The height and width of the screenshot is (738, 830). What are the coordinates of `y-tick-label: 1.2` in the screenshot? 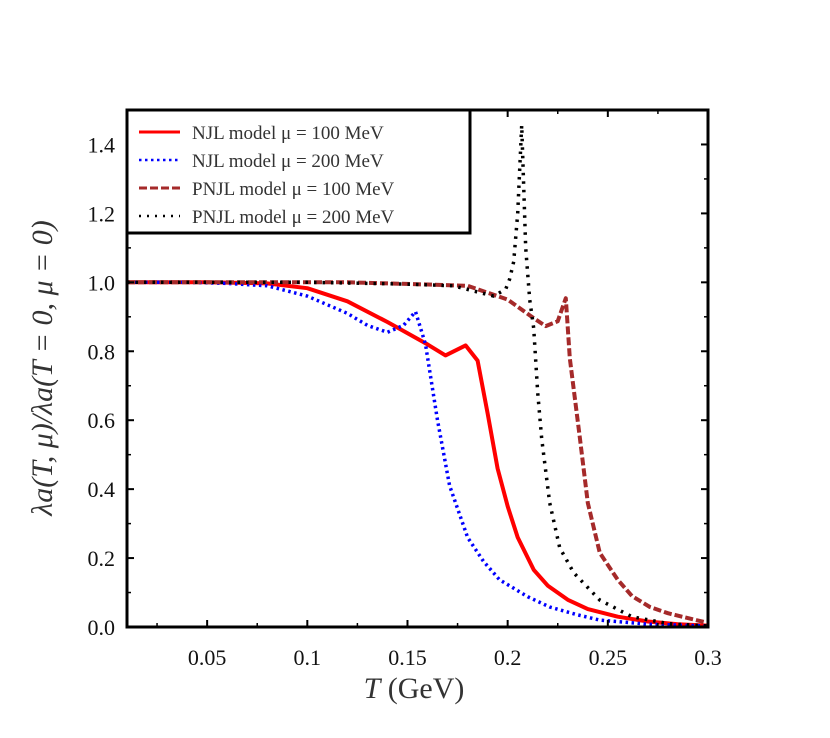 It's located at (102, 213).